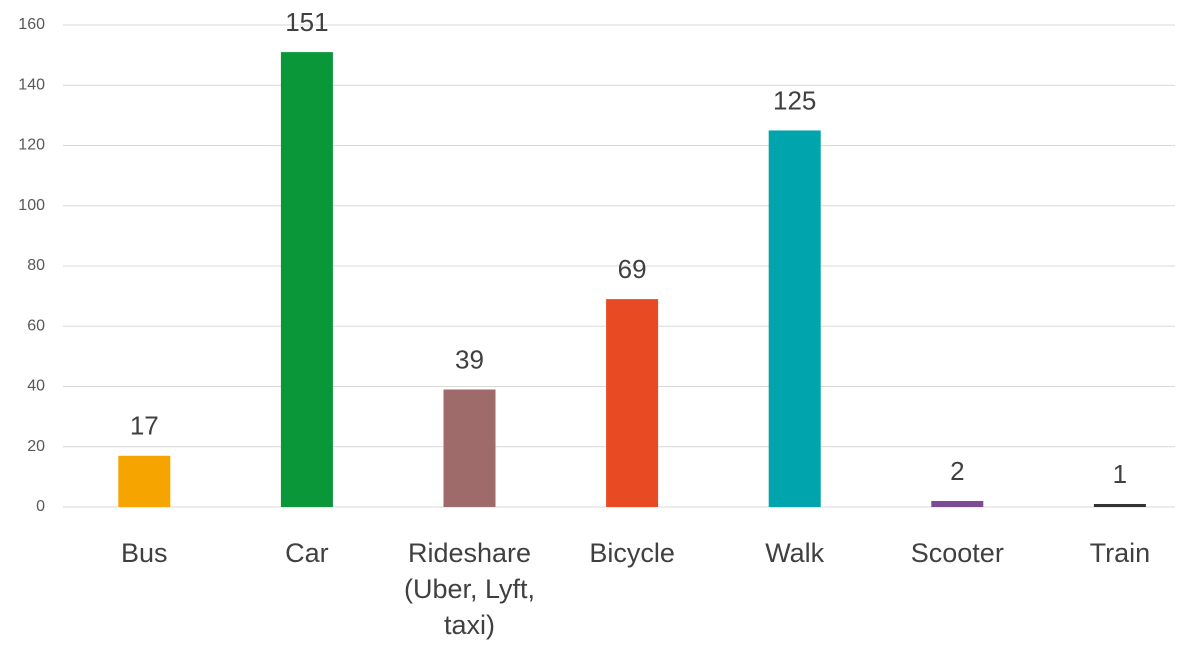 This screenshot has height=655, width=1190. I want to click on x-tick-label: Rideshare (Uber, Lyft, taxi), so click(469, 589).